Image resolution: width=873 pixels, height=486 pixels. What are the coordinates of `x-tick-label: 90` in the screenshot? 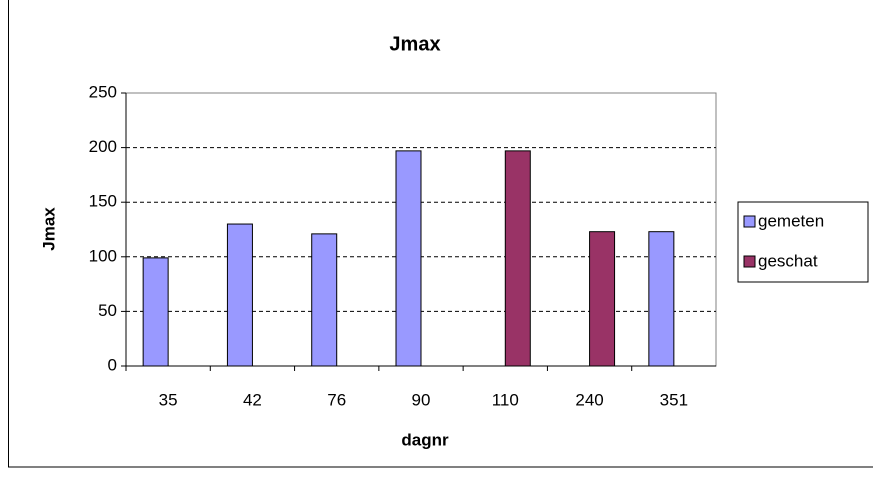 It's located at (421, 399).